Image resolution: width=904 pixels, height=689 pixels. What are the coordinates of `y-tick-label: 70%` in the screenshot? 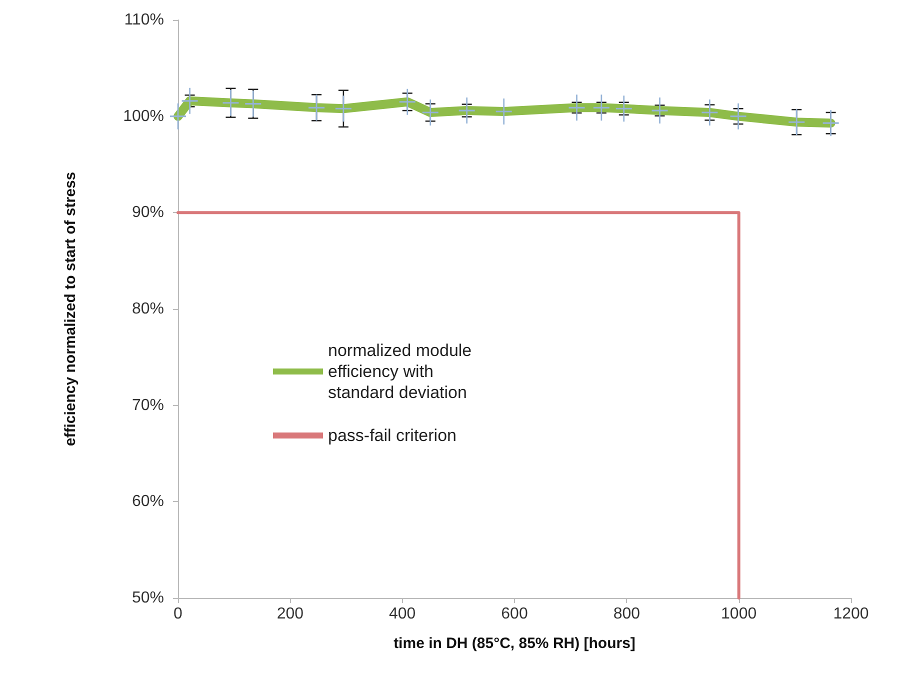 It's located at (148, 405).